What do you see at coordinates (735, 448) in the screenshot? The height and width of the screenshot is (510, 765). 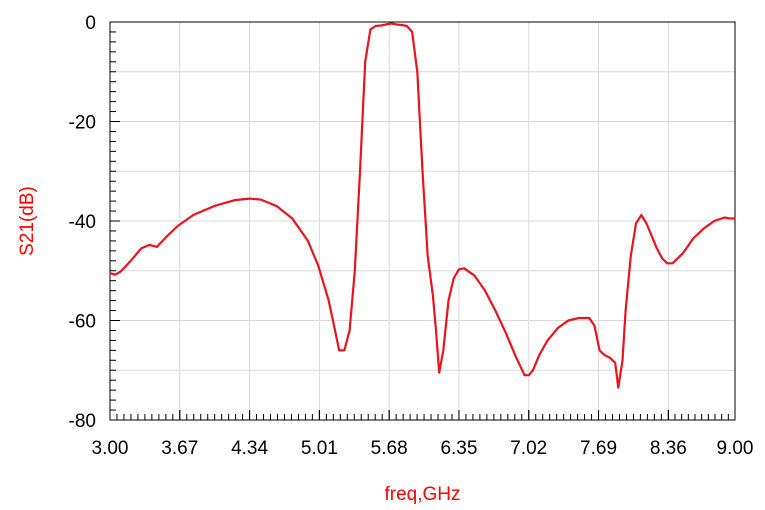 I see `x-tick-label: 9.00` at bounding box center [735, 448].